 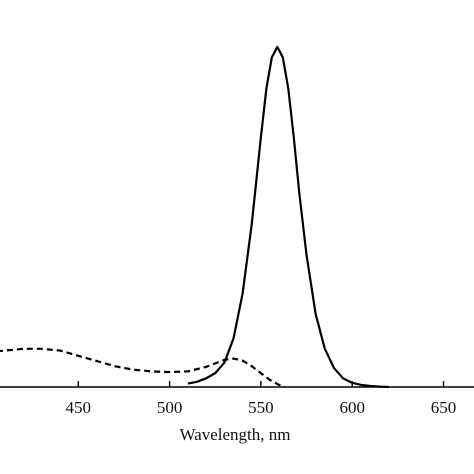 What do you see at coordinates (352, 407) in the screenshot?
I see `x-tick-label: 600` at bounding box center [352, 407].